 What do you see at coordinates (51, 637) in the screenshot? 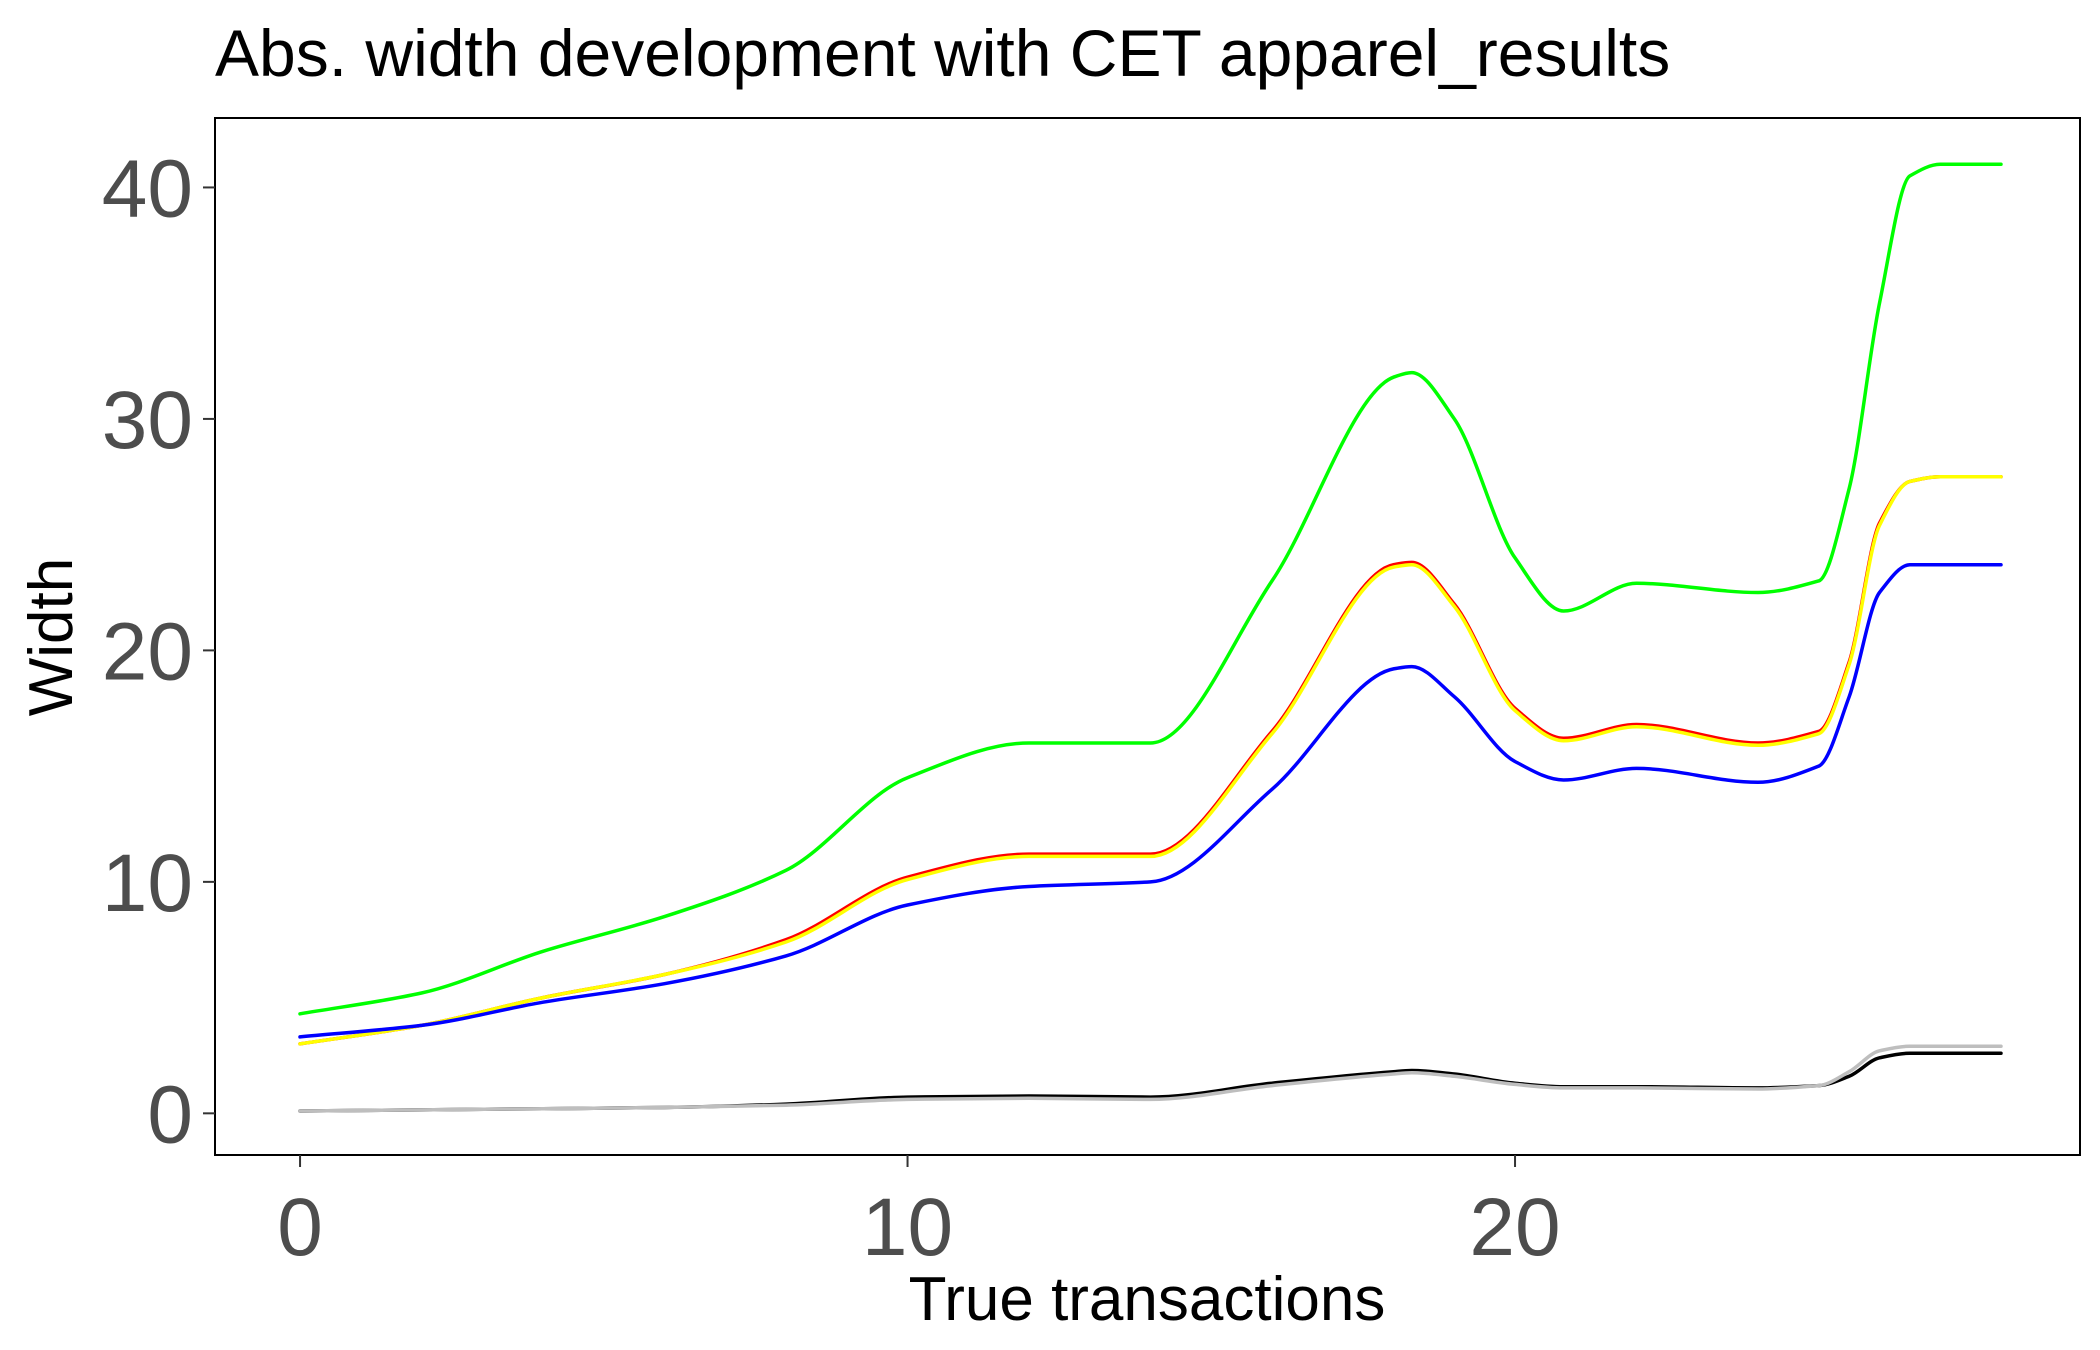
I see `y-axis-title: Width` at bounding box center [51, 637].